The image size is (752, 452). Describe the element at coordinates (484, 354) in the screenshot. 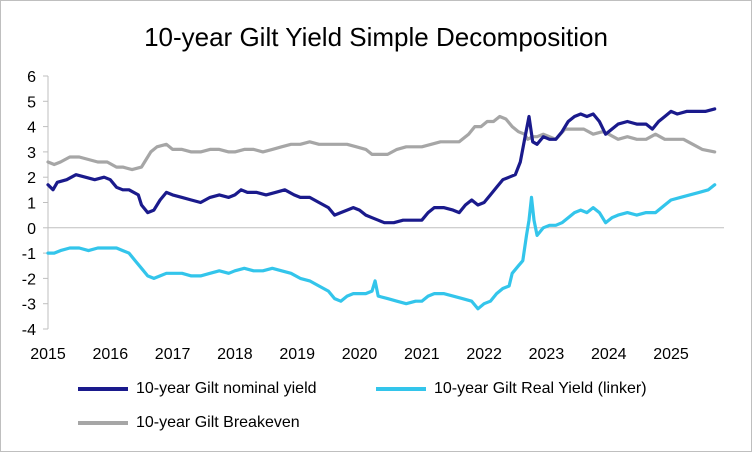

I see `x-tick-label: 2022` at that location.